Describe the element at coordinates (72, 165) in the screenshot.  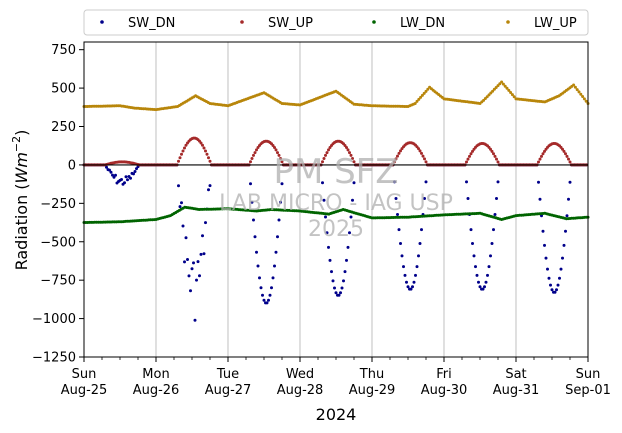
I see `y-tick-label: 0` at that location.